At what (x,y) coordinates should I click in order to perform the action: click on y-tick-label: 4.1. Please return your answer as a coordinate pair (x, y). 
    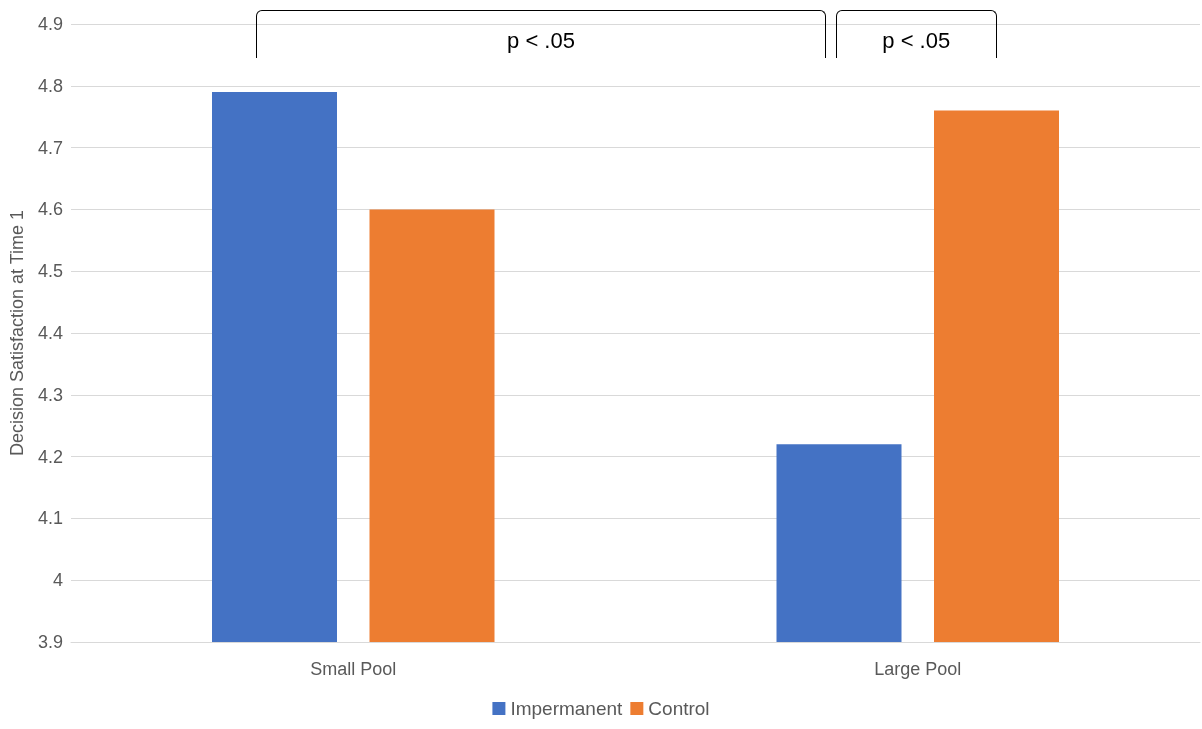
    Looking at the image, I should click on (50, 518).